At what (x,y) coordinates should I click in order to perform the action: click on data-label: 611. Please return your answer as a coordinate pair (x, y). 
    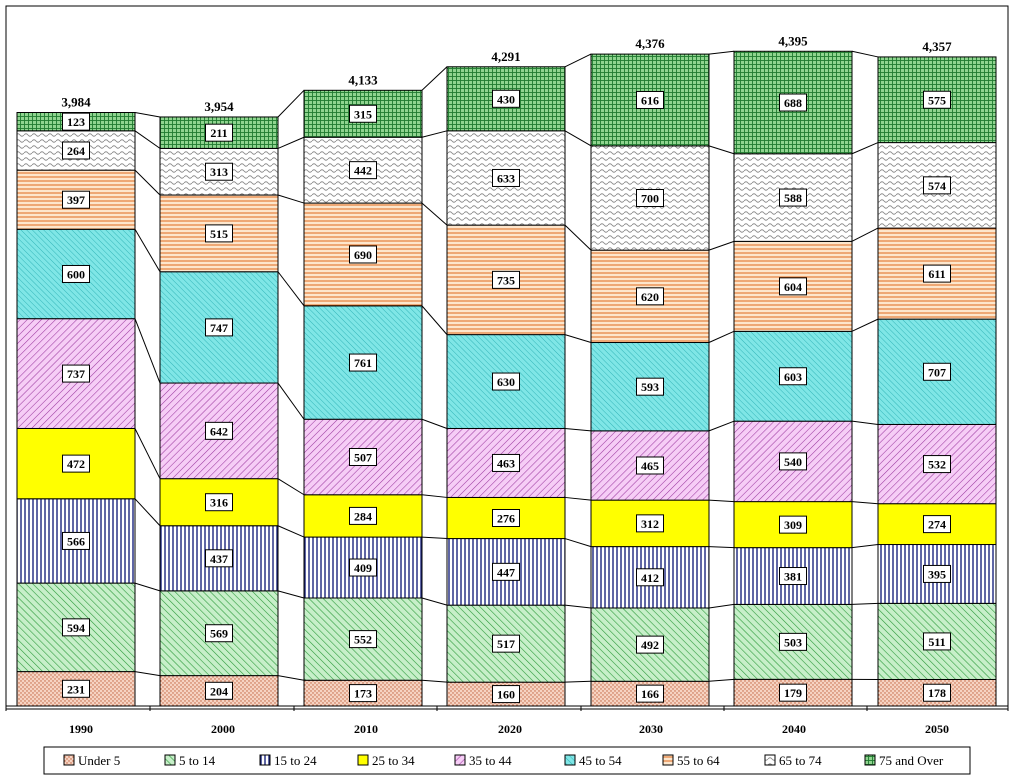
    Looking at the image, I should click on (936, 274).